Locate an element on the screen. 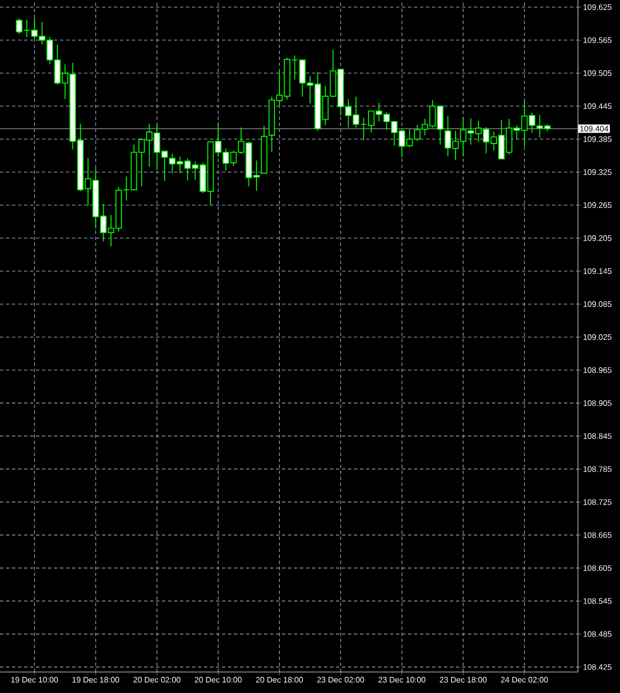 Image resolution: width=620 pixels, height=693 pixels. x-tick-label: 20 Dec 02:00 is located at coordinates (157, 679).